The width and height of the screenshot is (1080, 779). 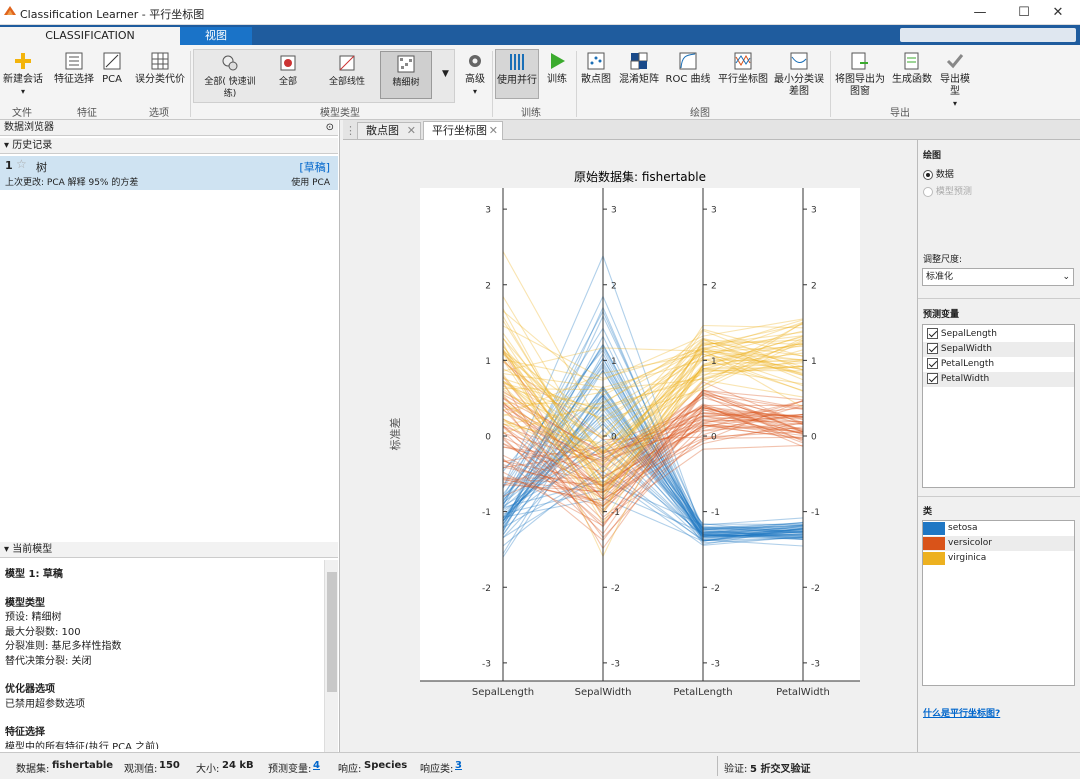 What do you see at coordinates (112, 68) in the screenshot?
I see `pca-button: PCA` at bounding box center [112, 68].